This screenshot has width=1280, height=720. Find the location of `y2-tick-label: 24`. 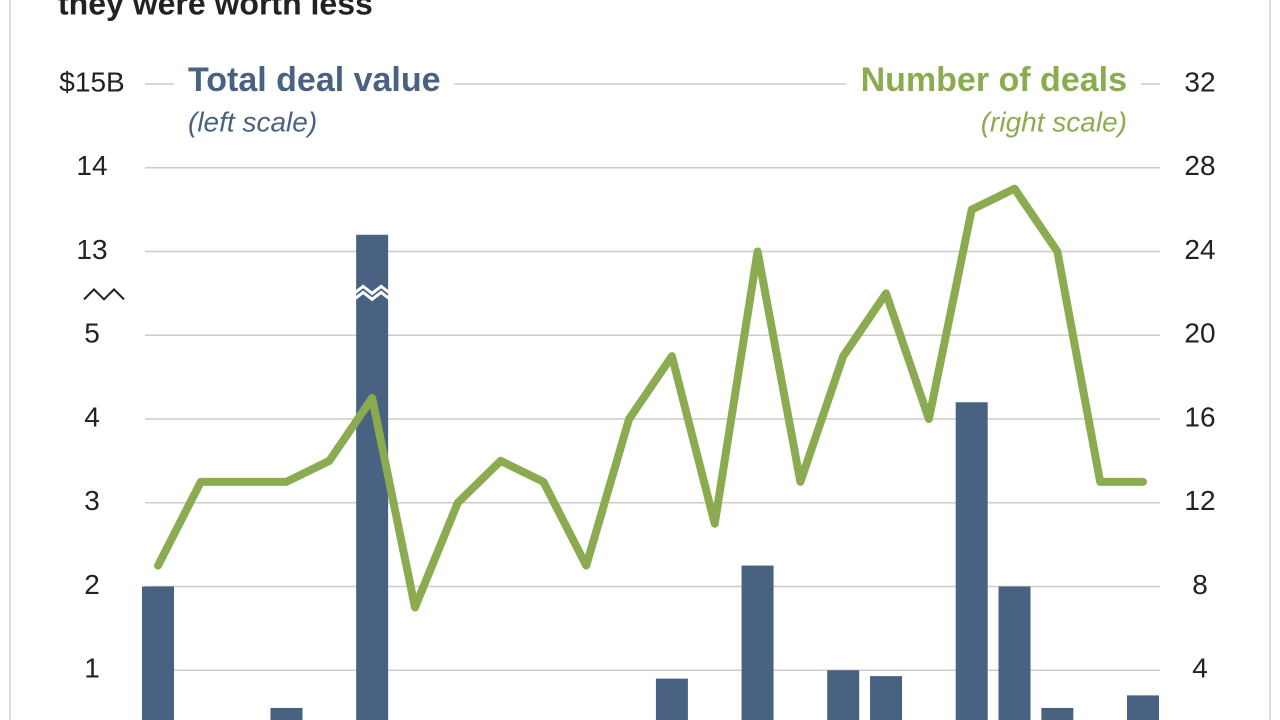

y2-tick-label: 24 is located at coordinates (1199, 249).